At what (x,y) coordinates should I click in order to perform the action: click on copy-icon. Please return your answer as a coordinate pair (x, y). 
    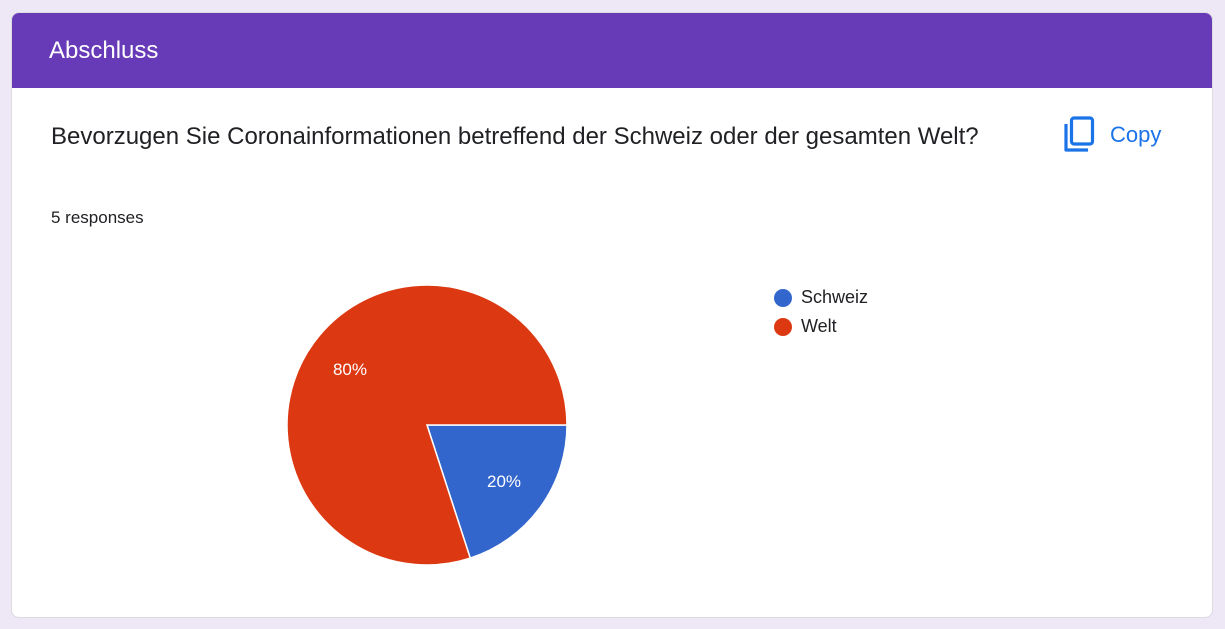
    Looking at the image, I should click on (1079, 135).